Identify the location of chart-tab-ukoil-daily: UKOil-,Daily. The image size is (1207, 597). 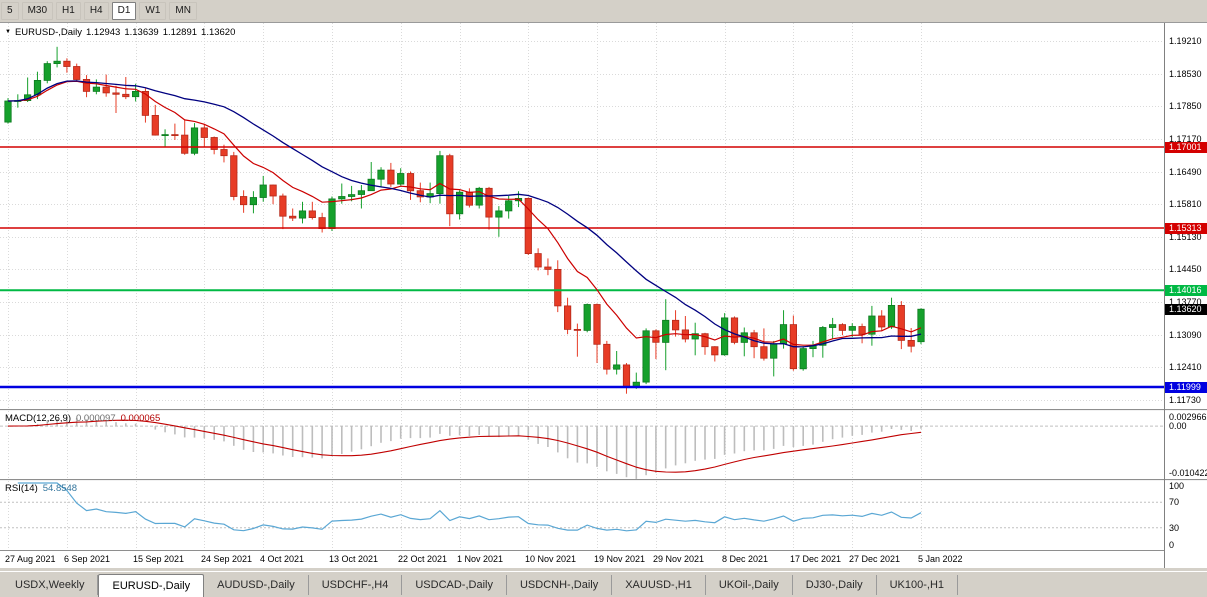
(749, 585).